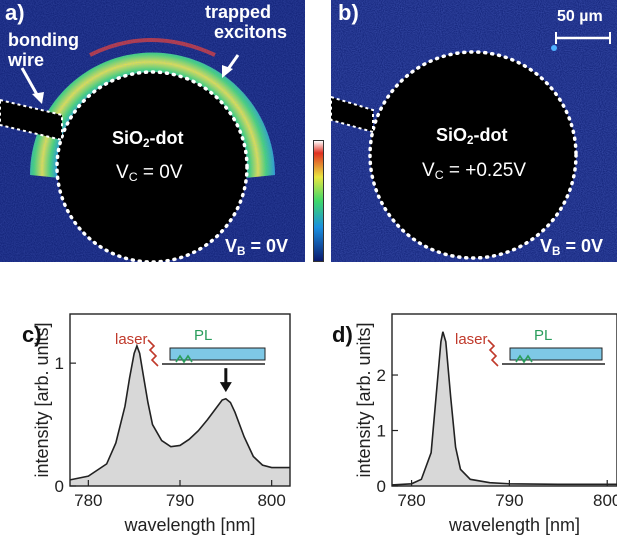 The image size is (617, 545). Describe the element at coordinates (580, 16) in the screenshot. I see `scale-bar-label: 50 µm` at that location.